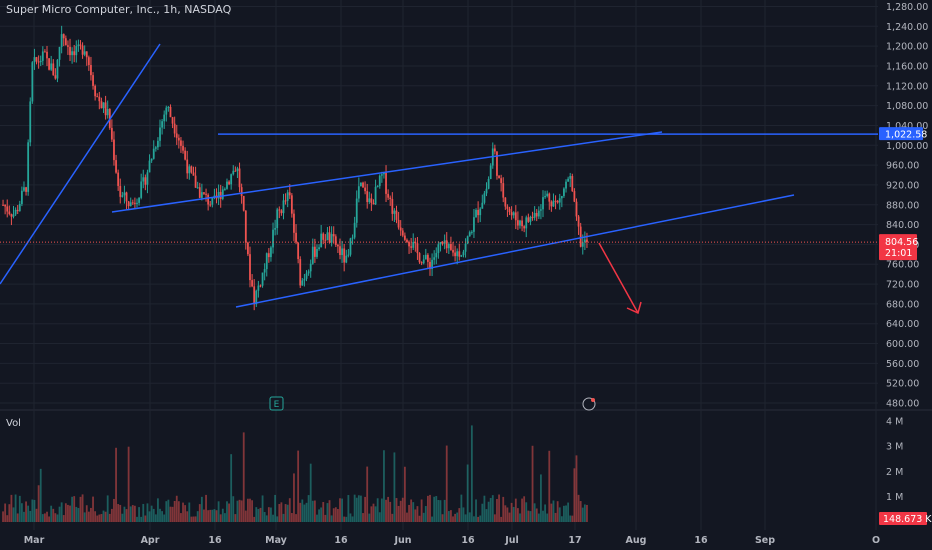  Describe the element at coordinates (276, 540) in the screenshot. I see `time-tick-label: May` at that location.